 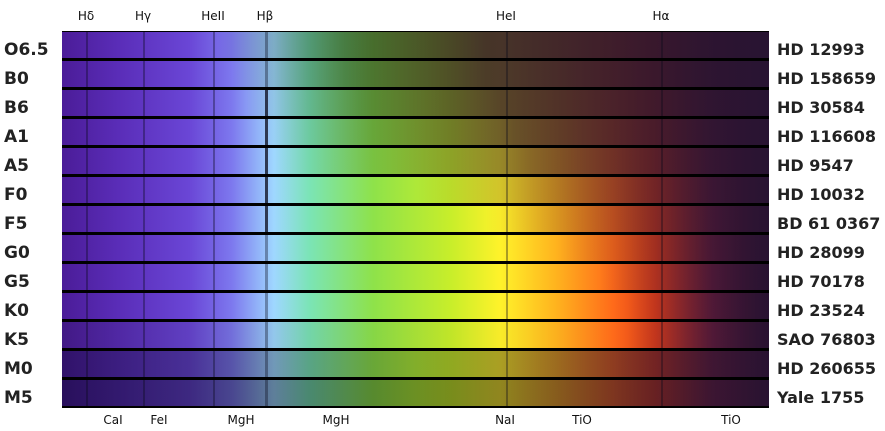 I want to click on star-label: HD 30584, so click(x=821, y=107).